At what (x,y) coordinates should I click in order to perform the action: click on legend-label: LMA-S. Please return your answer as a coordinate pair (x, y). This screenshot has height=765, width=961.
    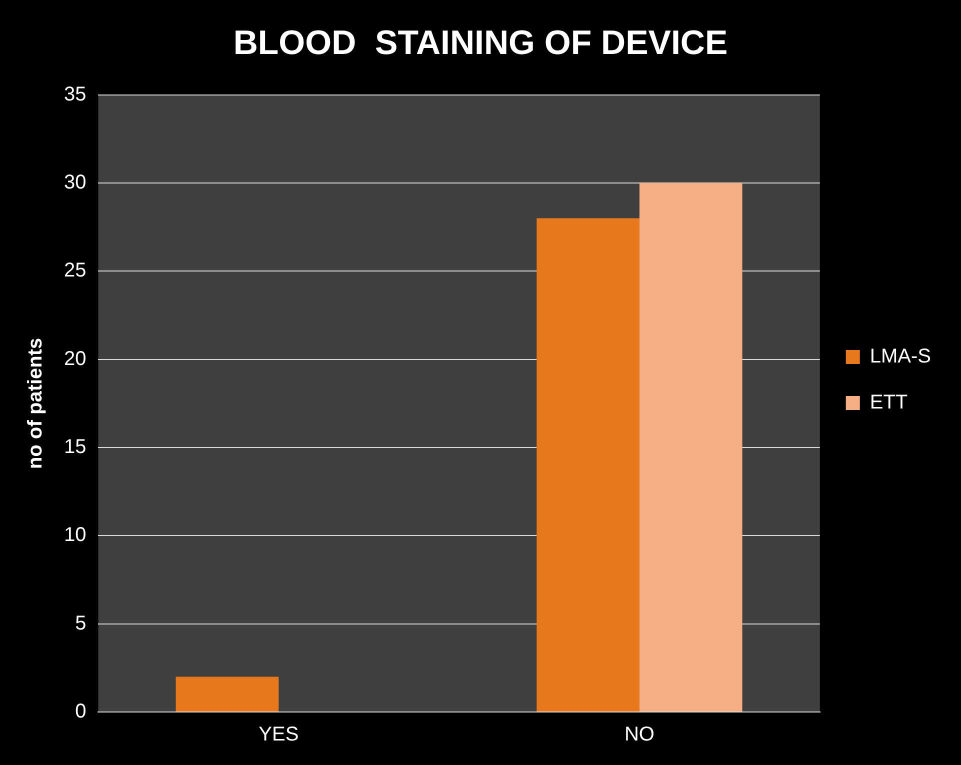
    Looking at the image, I should click on (900, 357).